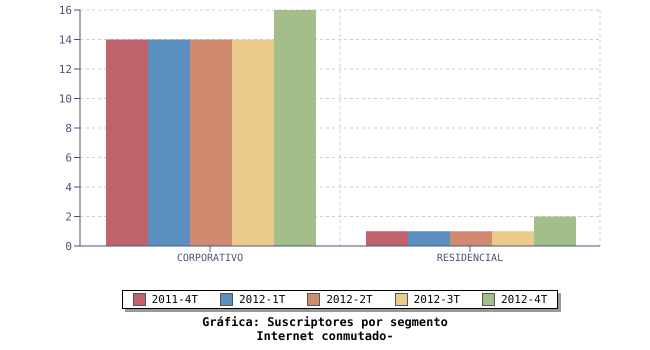 This screenshot has height=350, width=650. I want to click on x-tick-label: RESIDENCIAL, so click(470, 258).